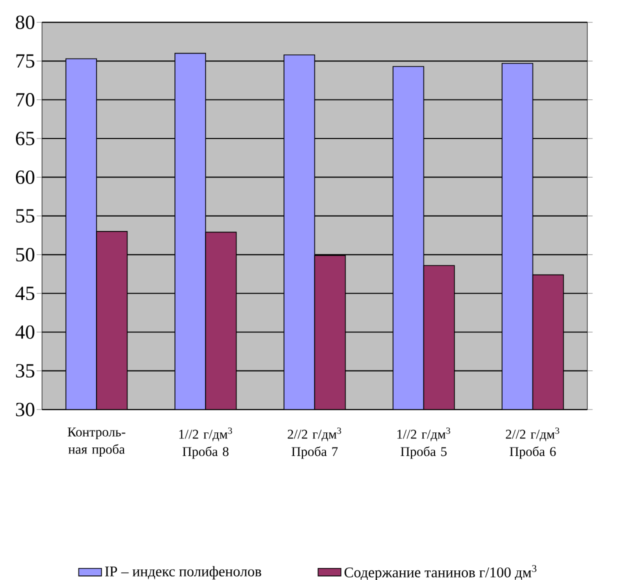 This screenshot has height=580, width=619. Describe the element at coordinates (25, 99) in the screenshot. I see `y-tick-label: 70` at that location.